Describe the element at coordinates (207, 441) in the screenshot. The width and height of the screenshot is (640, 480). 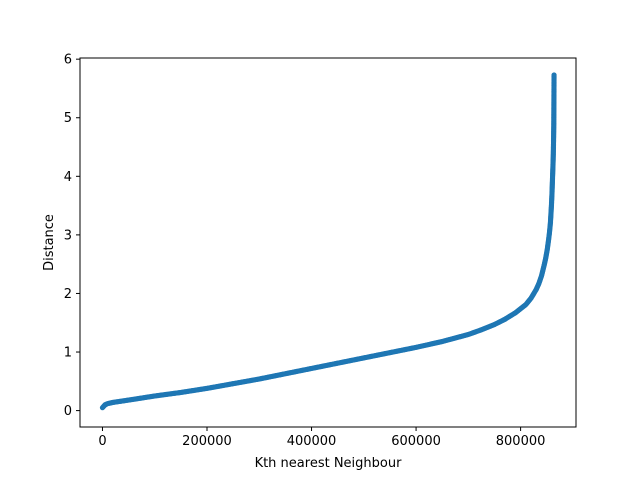
I see `x-tick-label: 200000` at that location.